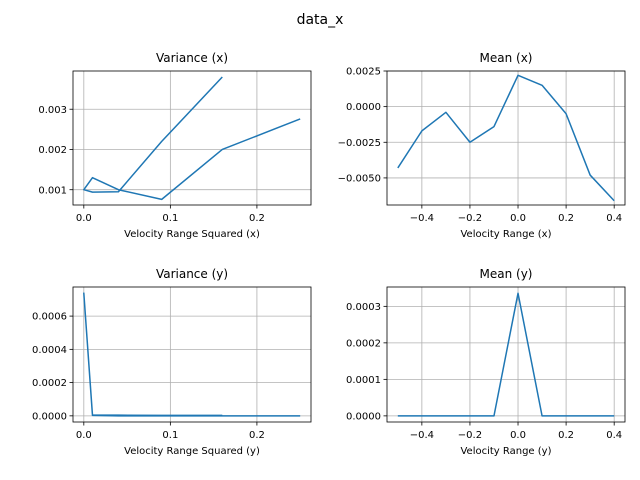 This screenshot has height=480, width=640. I want to click on data-line-mean-x, so click(506, 138).